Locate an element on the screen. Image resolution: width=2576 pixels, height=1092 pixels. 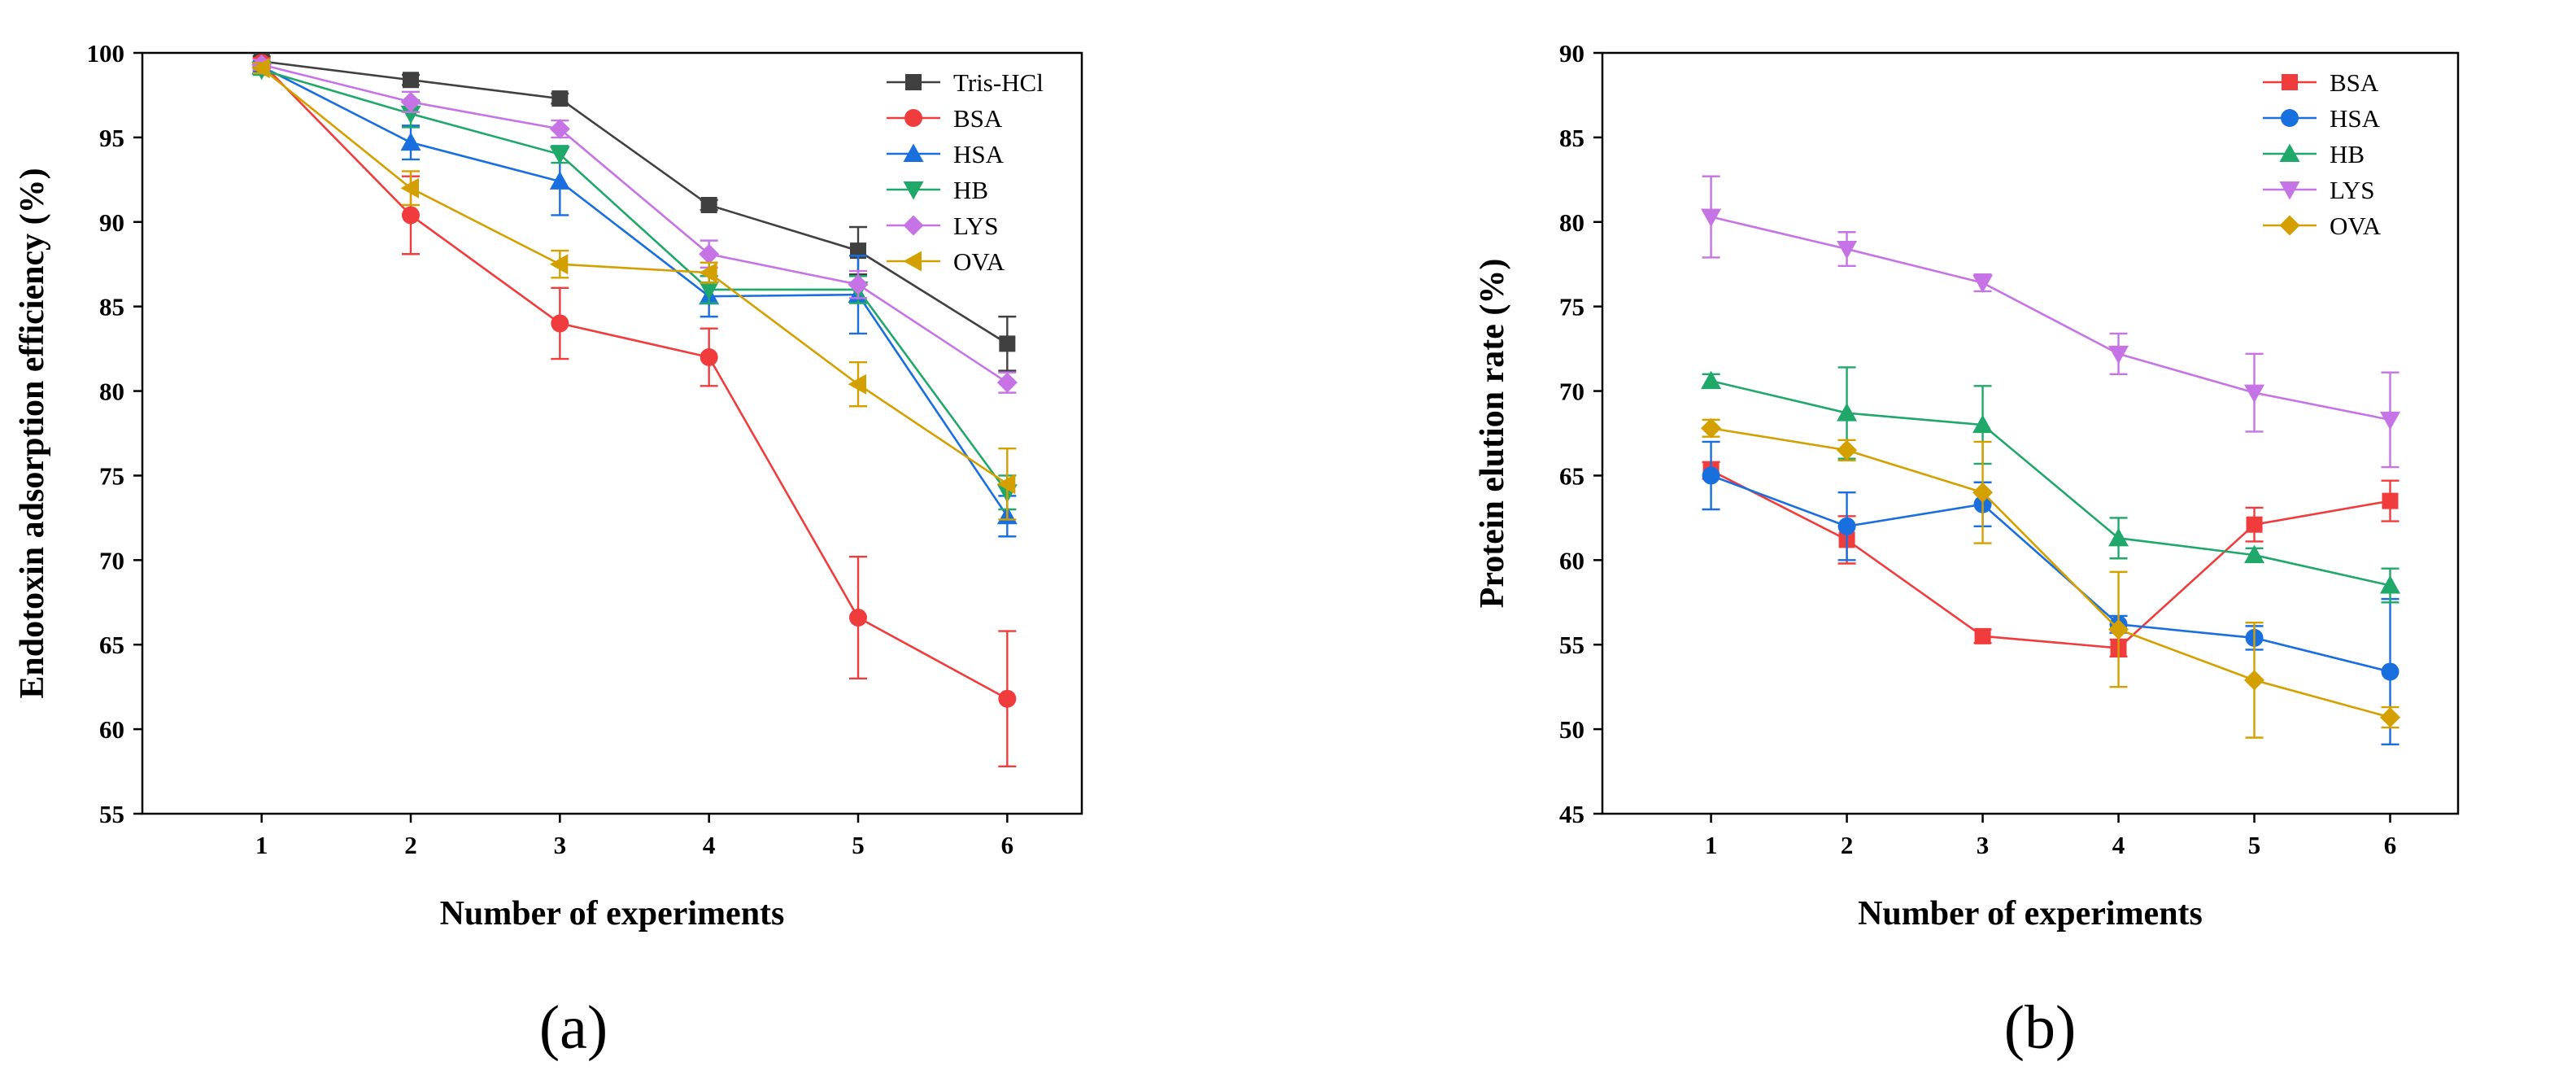
y-tick-label: 75 is located at coordinates (111, 475).